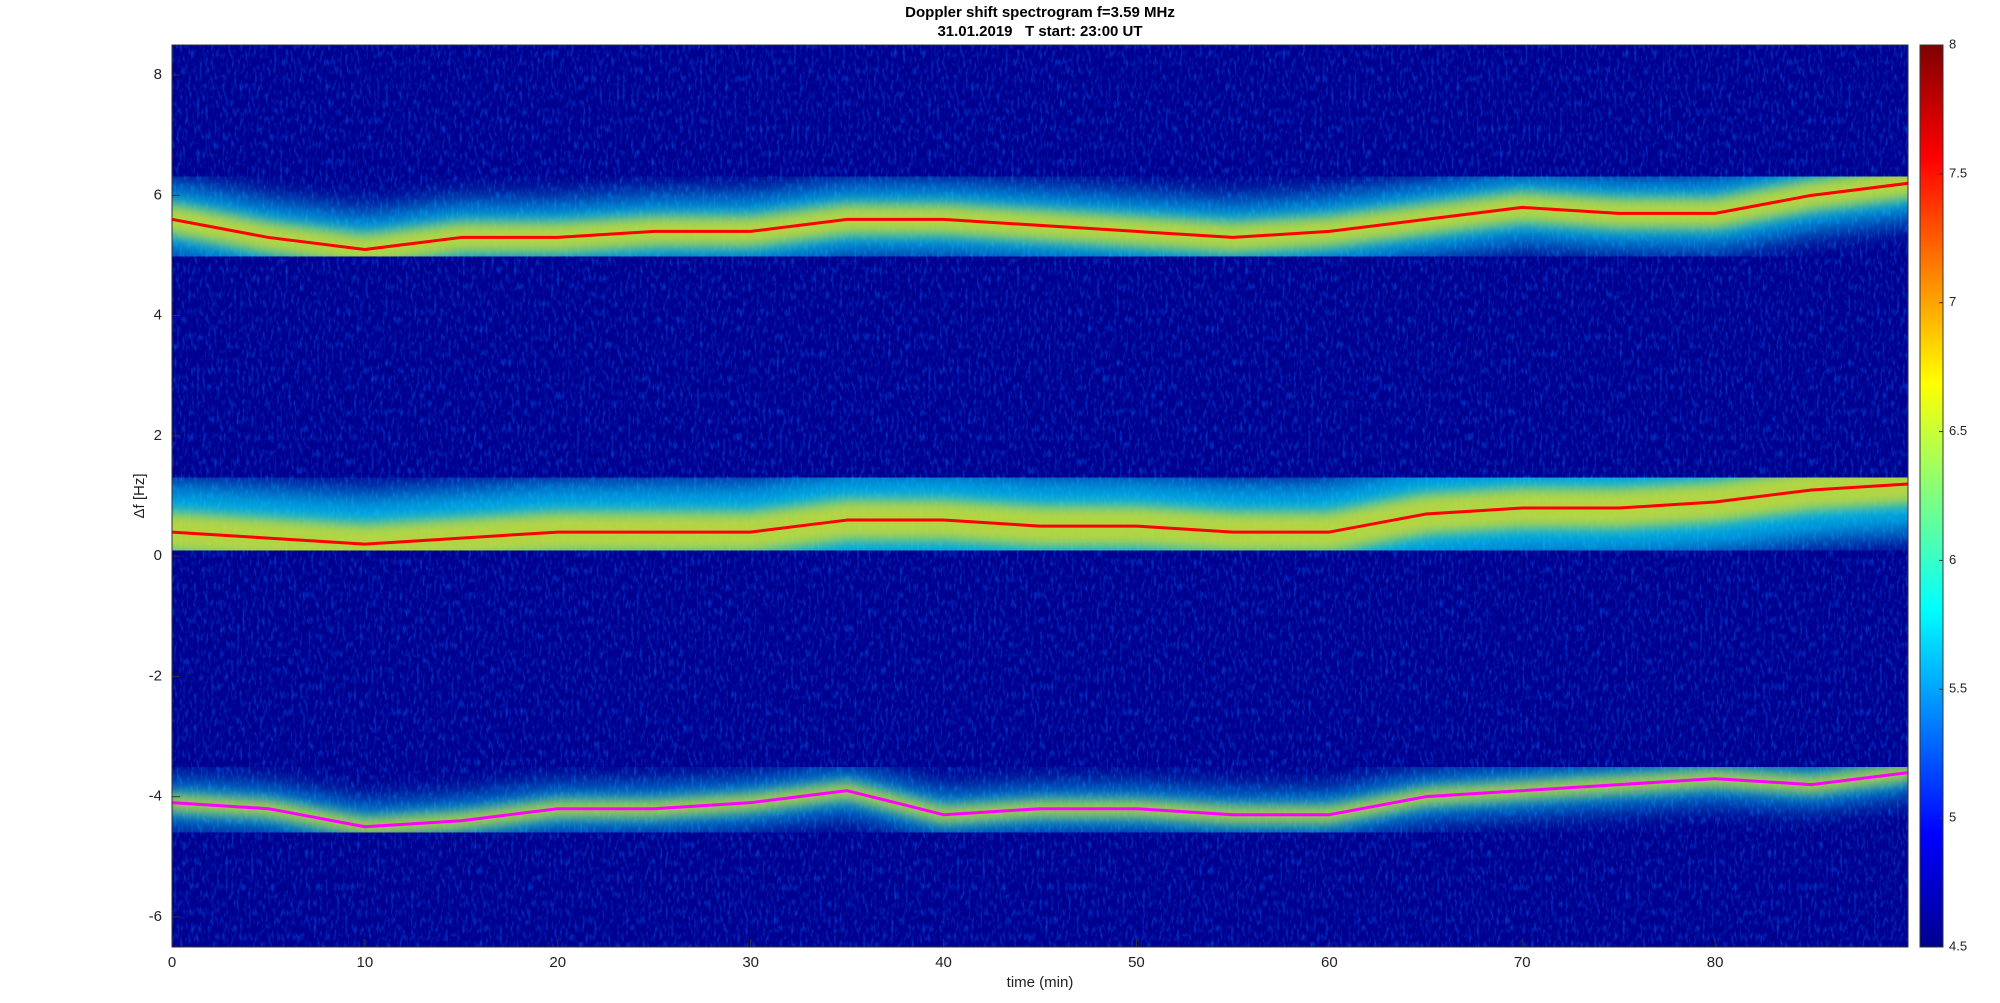 The height and width of the screenshot is (1003, 2000). What do you see at coordinates (1040, 12) in the screenshot?
I see `chart-title: Doppler shift spectrogram f=3.59 MHz` at bounding box center [1040, 12].